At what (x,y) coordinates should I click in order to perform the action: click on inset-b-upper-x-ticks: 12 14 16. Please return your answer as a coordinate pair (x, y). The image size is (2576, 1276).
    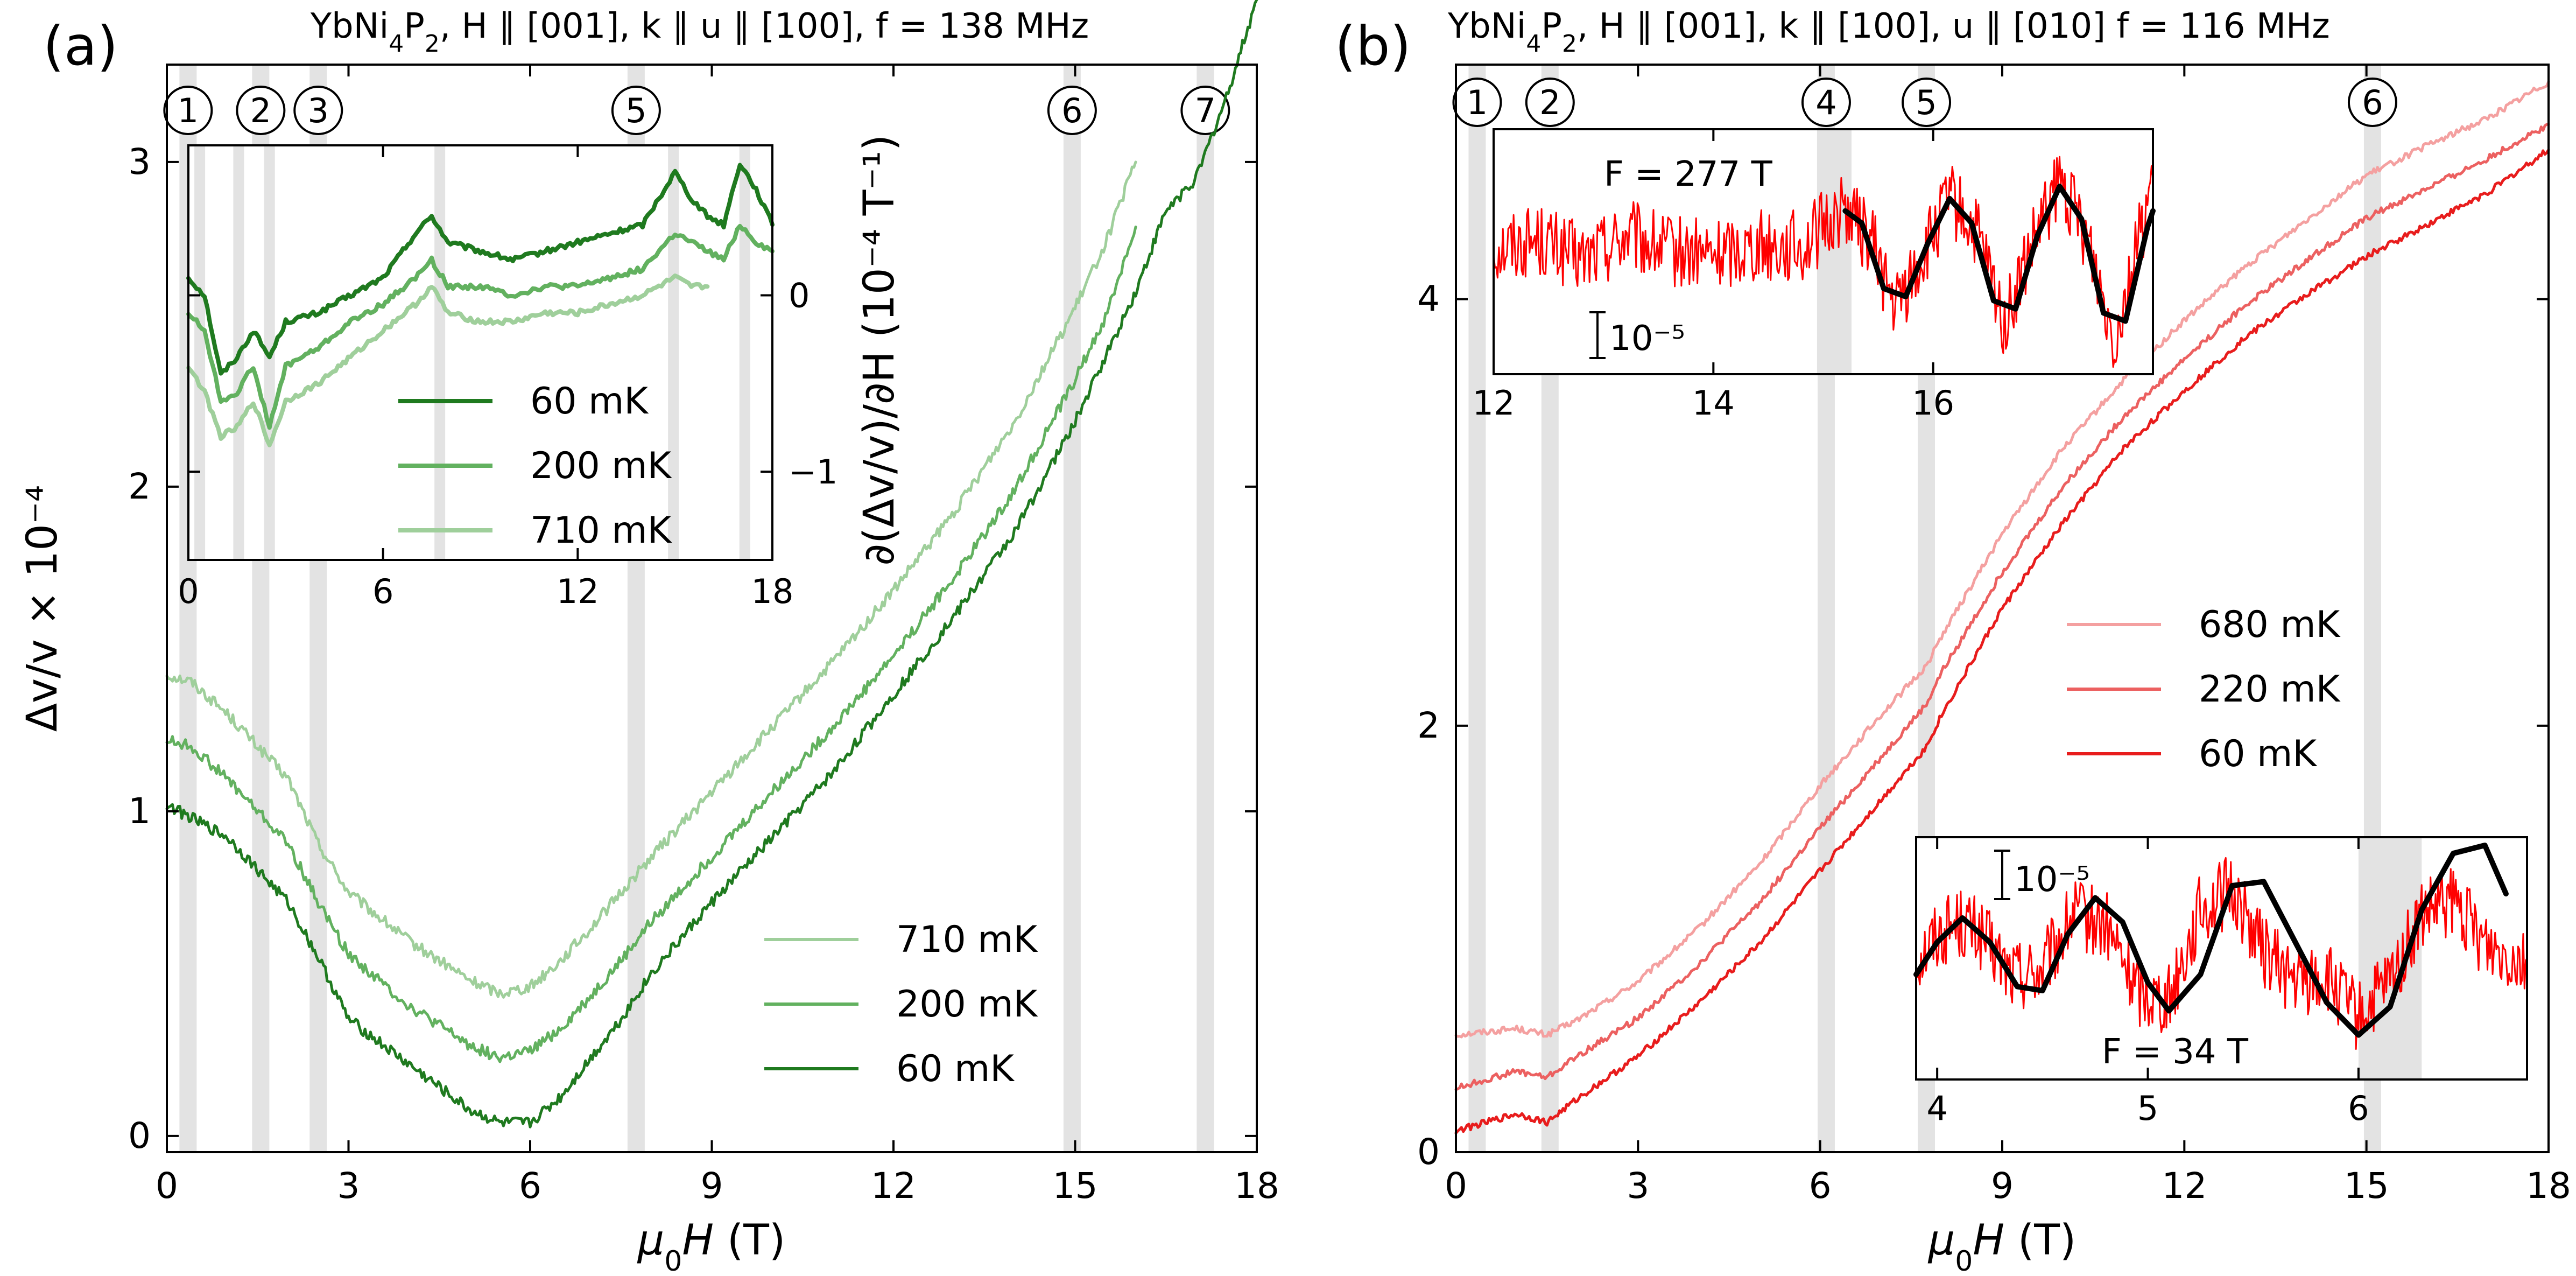
    Looking at the image, I should click on (1714, 276).